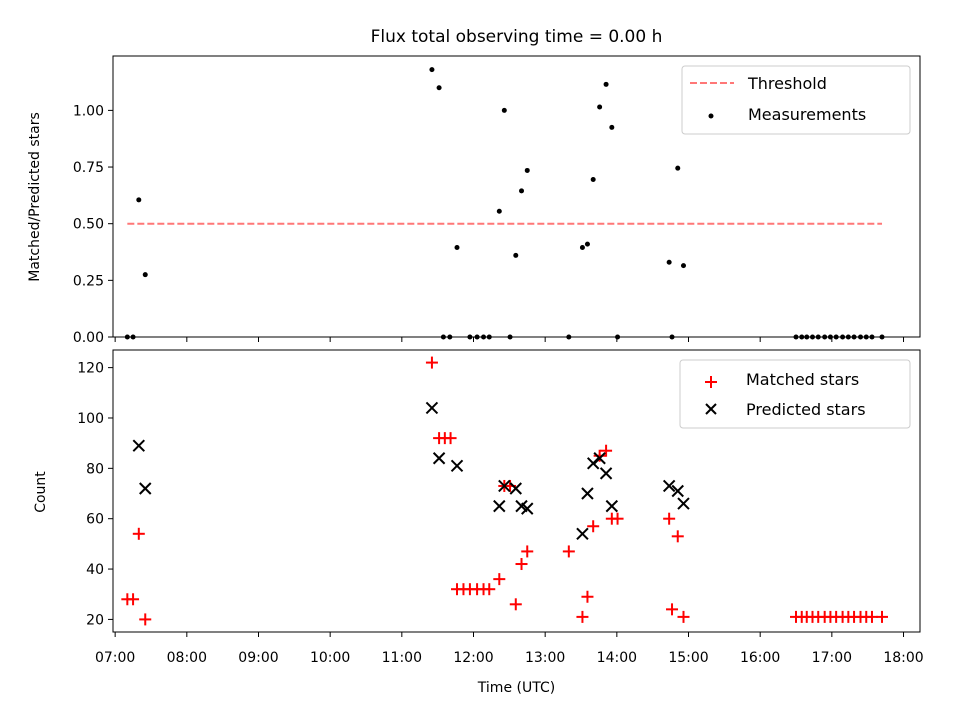  Describe the element at coordinates (330, 658) in the screenshot. I see `x-tick-label: 10:00` at that location.